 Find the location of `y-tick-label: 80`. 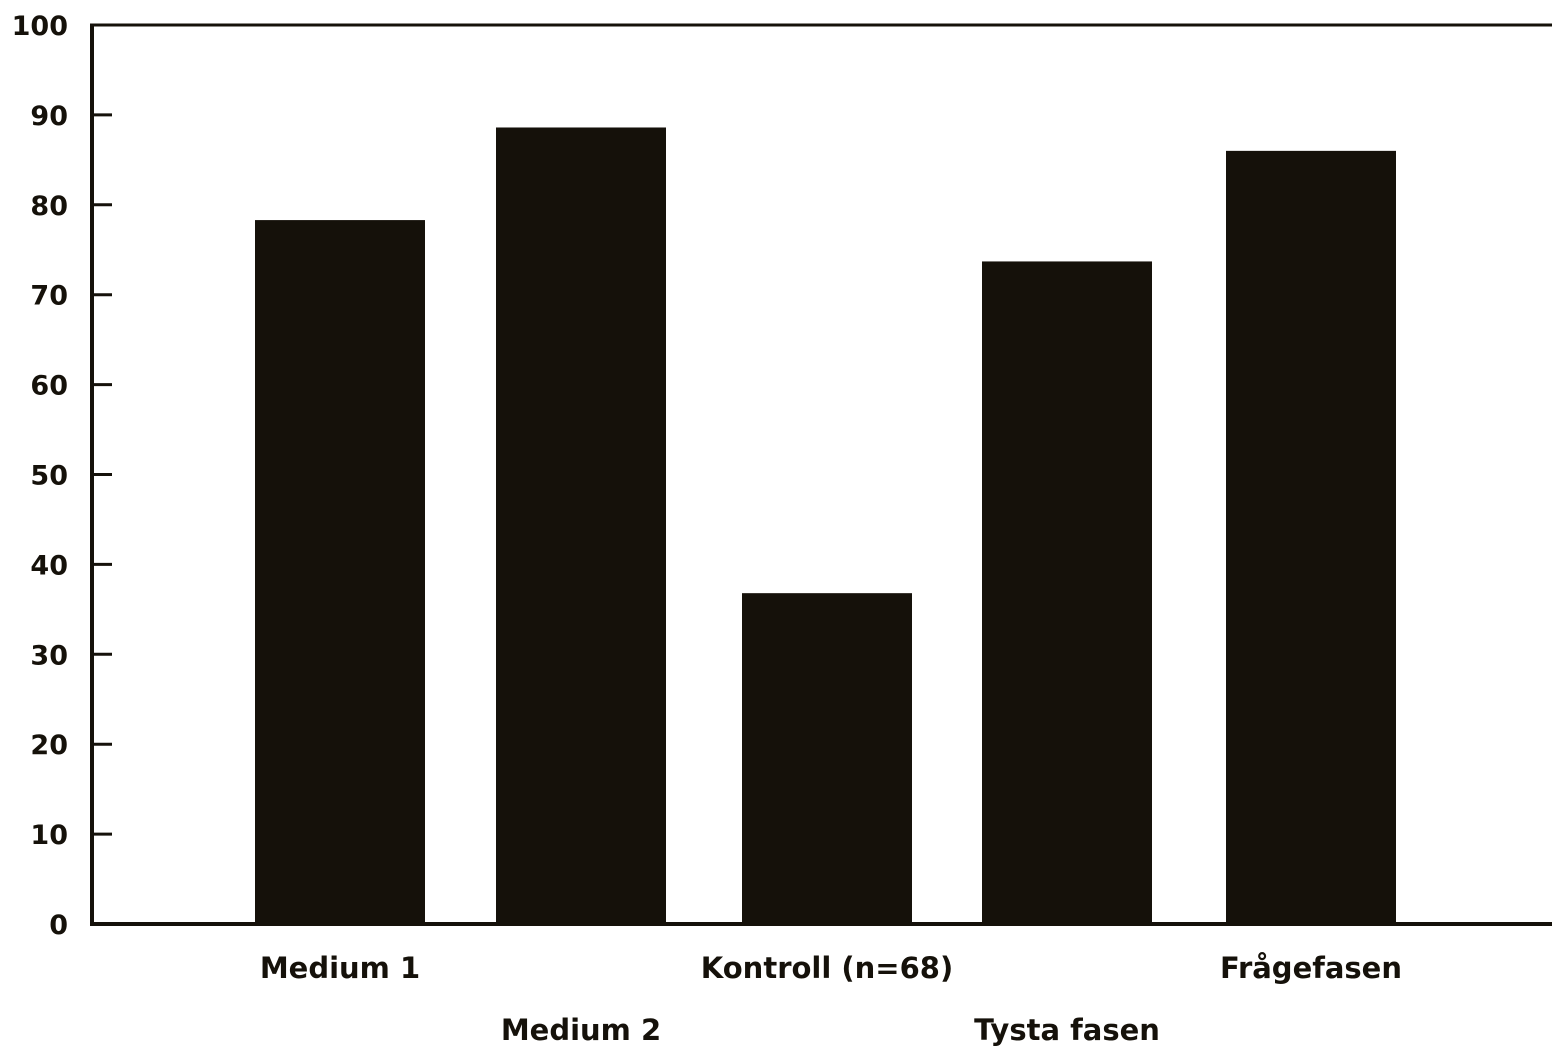

y-tick-label: 80 is located at coordinates (49, 206).